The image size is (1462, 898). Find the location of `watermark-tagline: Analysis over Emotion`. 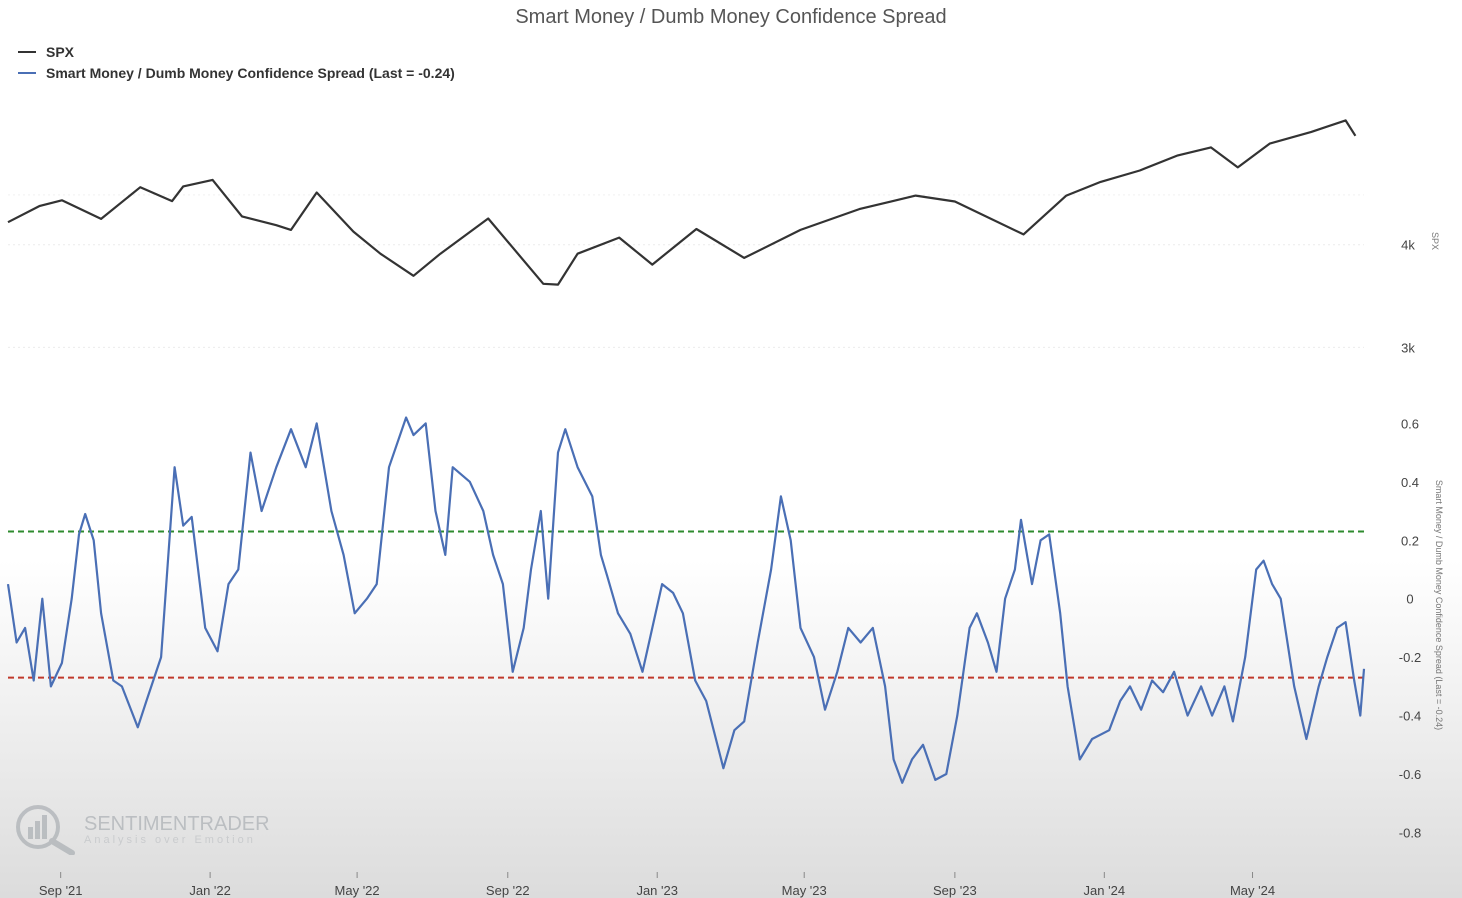

watermark-tagline: Analysis over Emotion is located at coordinates (170, 839).